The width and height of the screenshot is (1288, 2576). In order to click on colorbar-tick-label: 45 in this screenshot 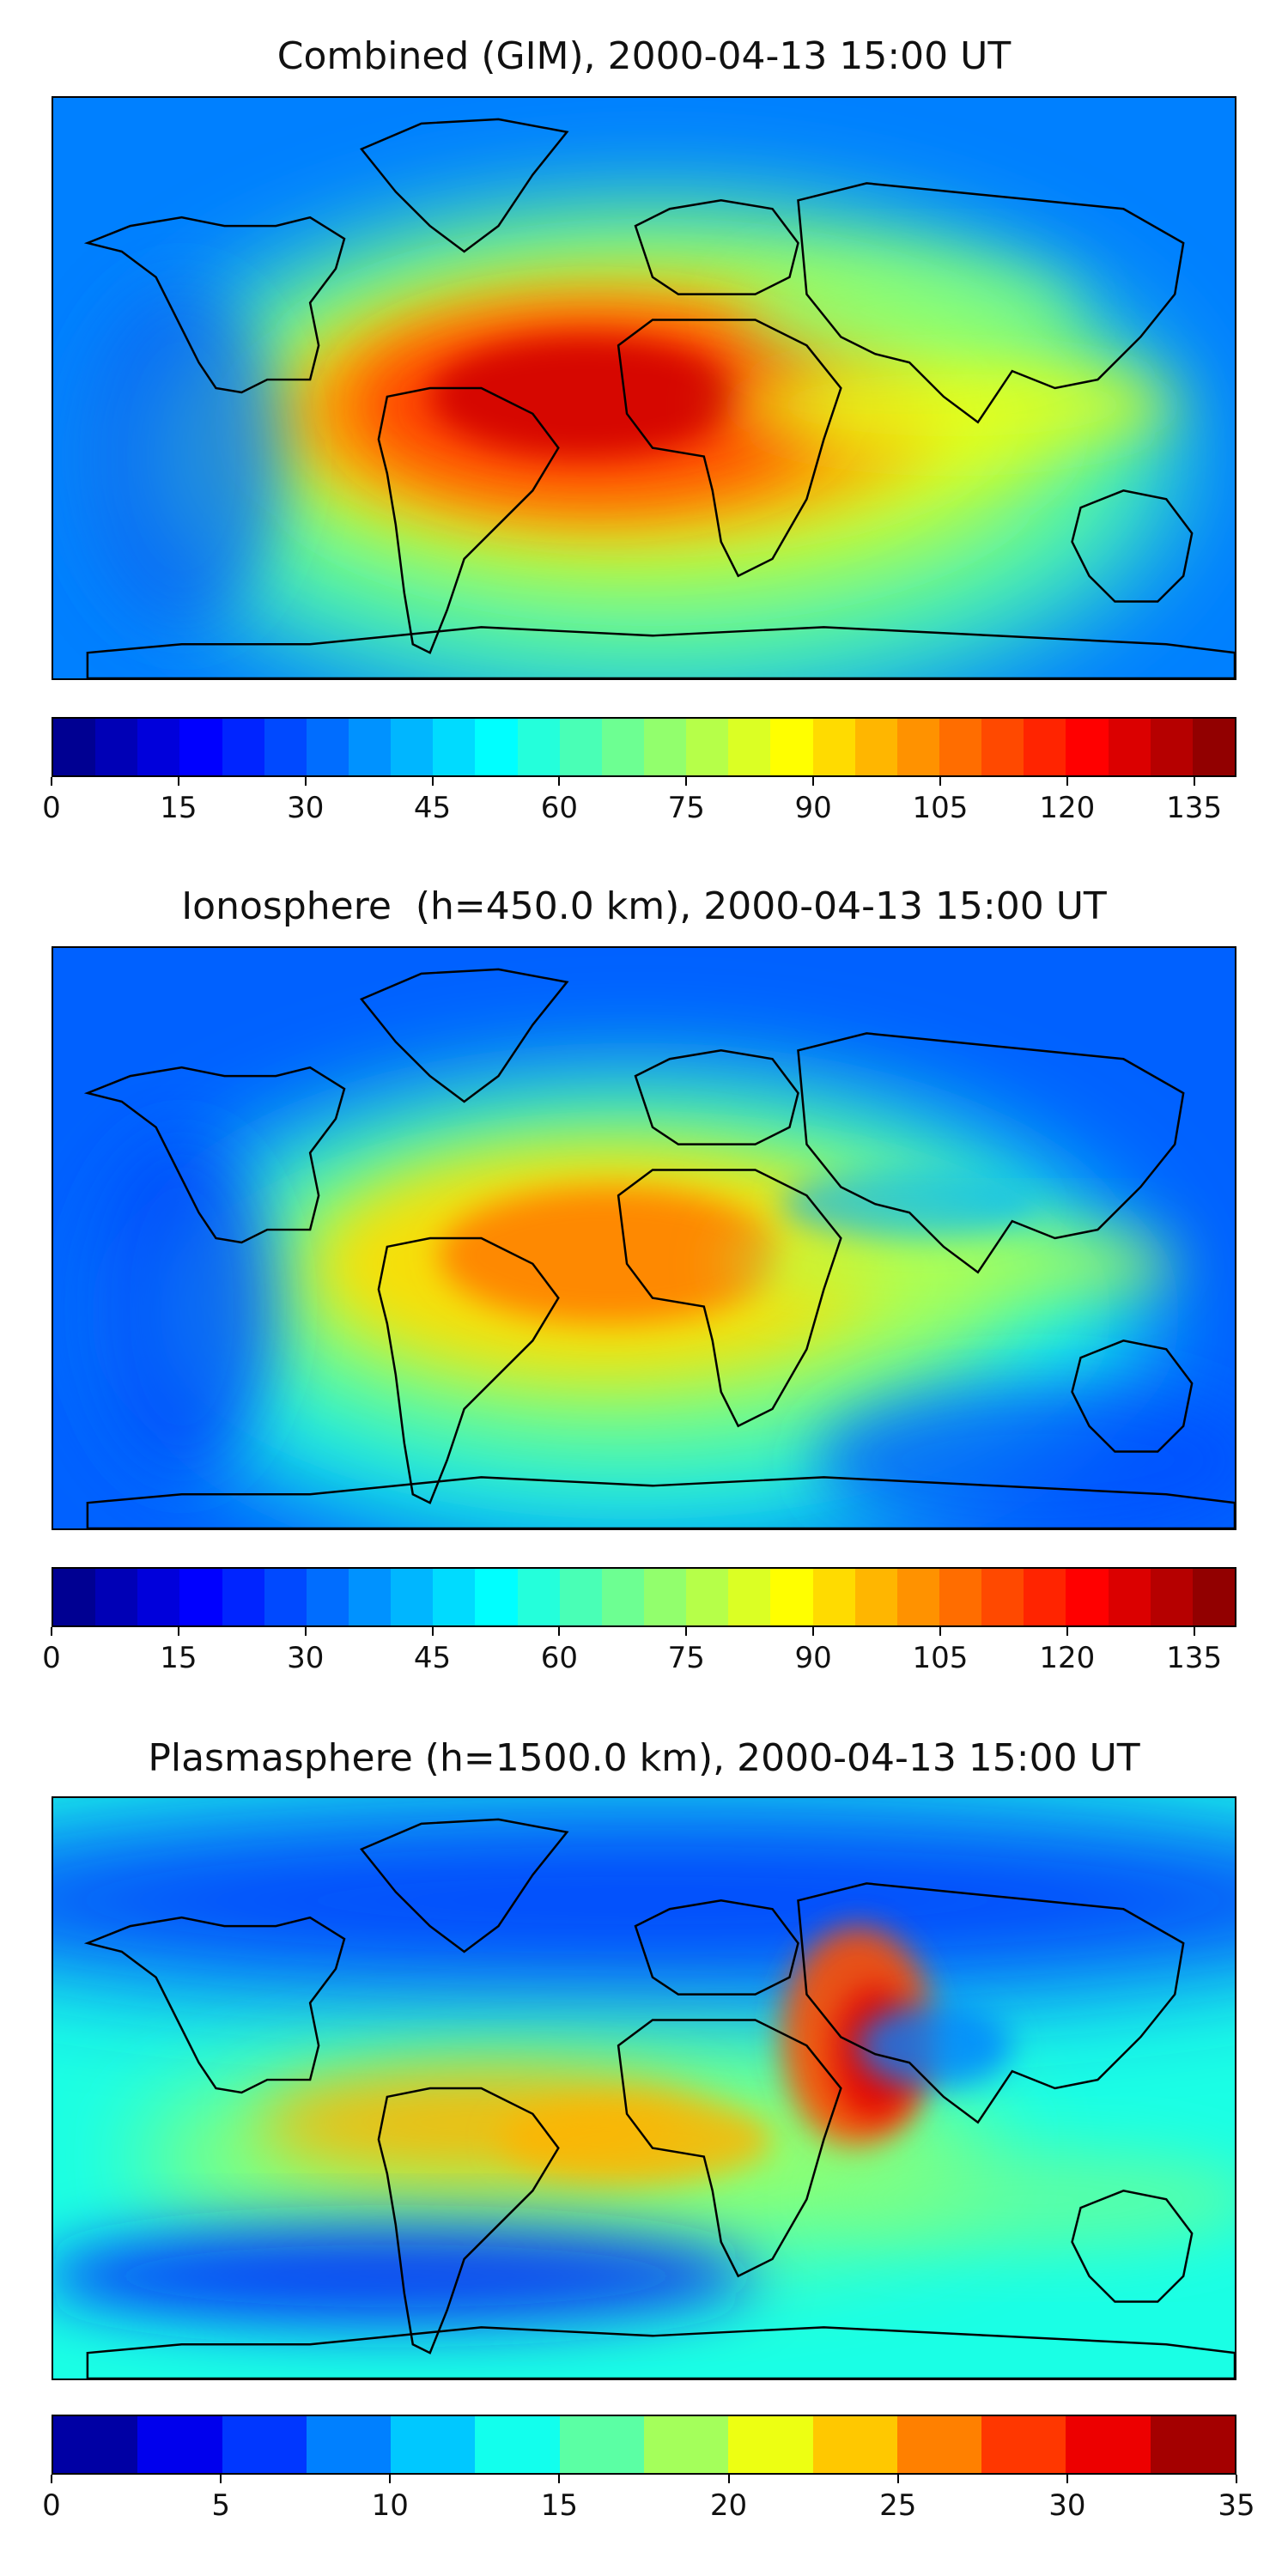, I will do `click(432, 1658)`.